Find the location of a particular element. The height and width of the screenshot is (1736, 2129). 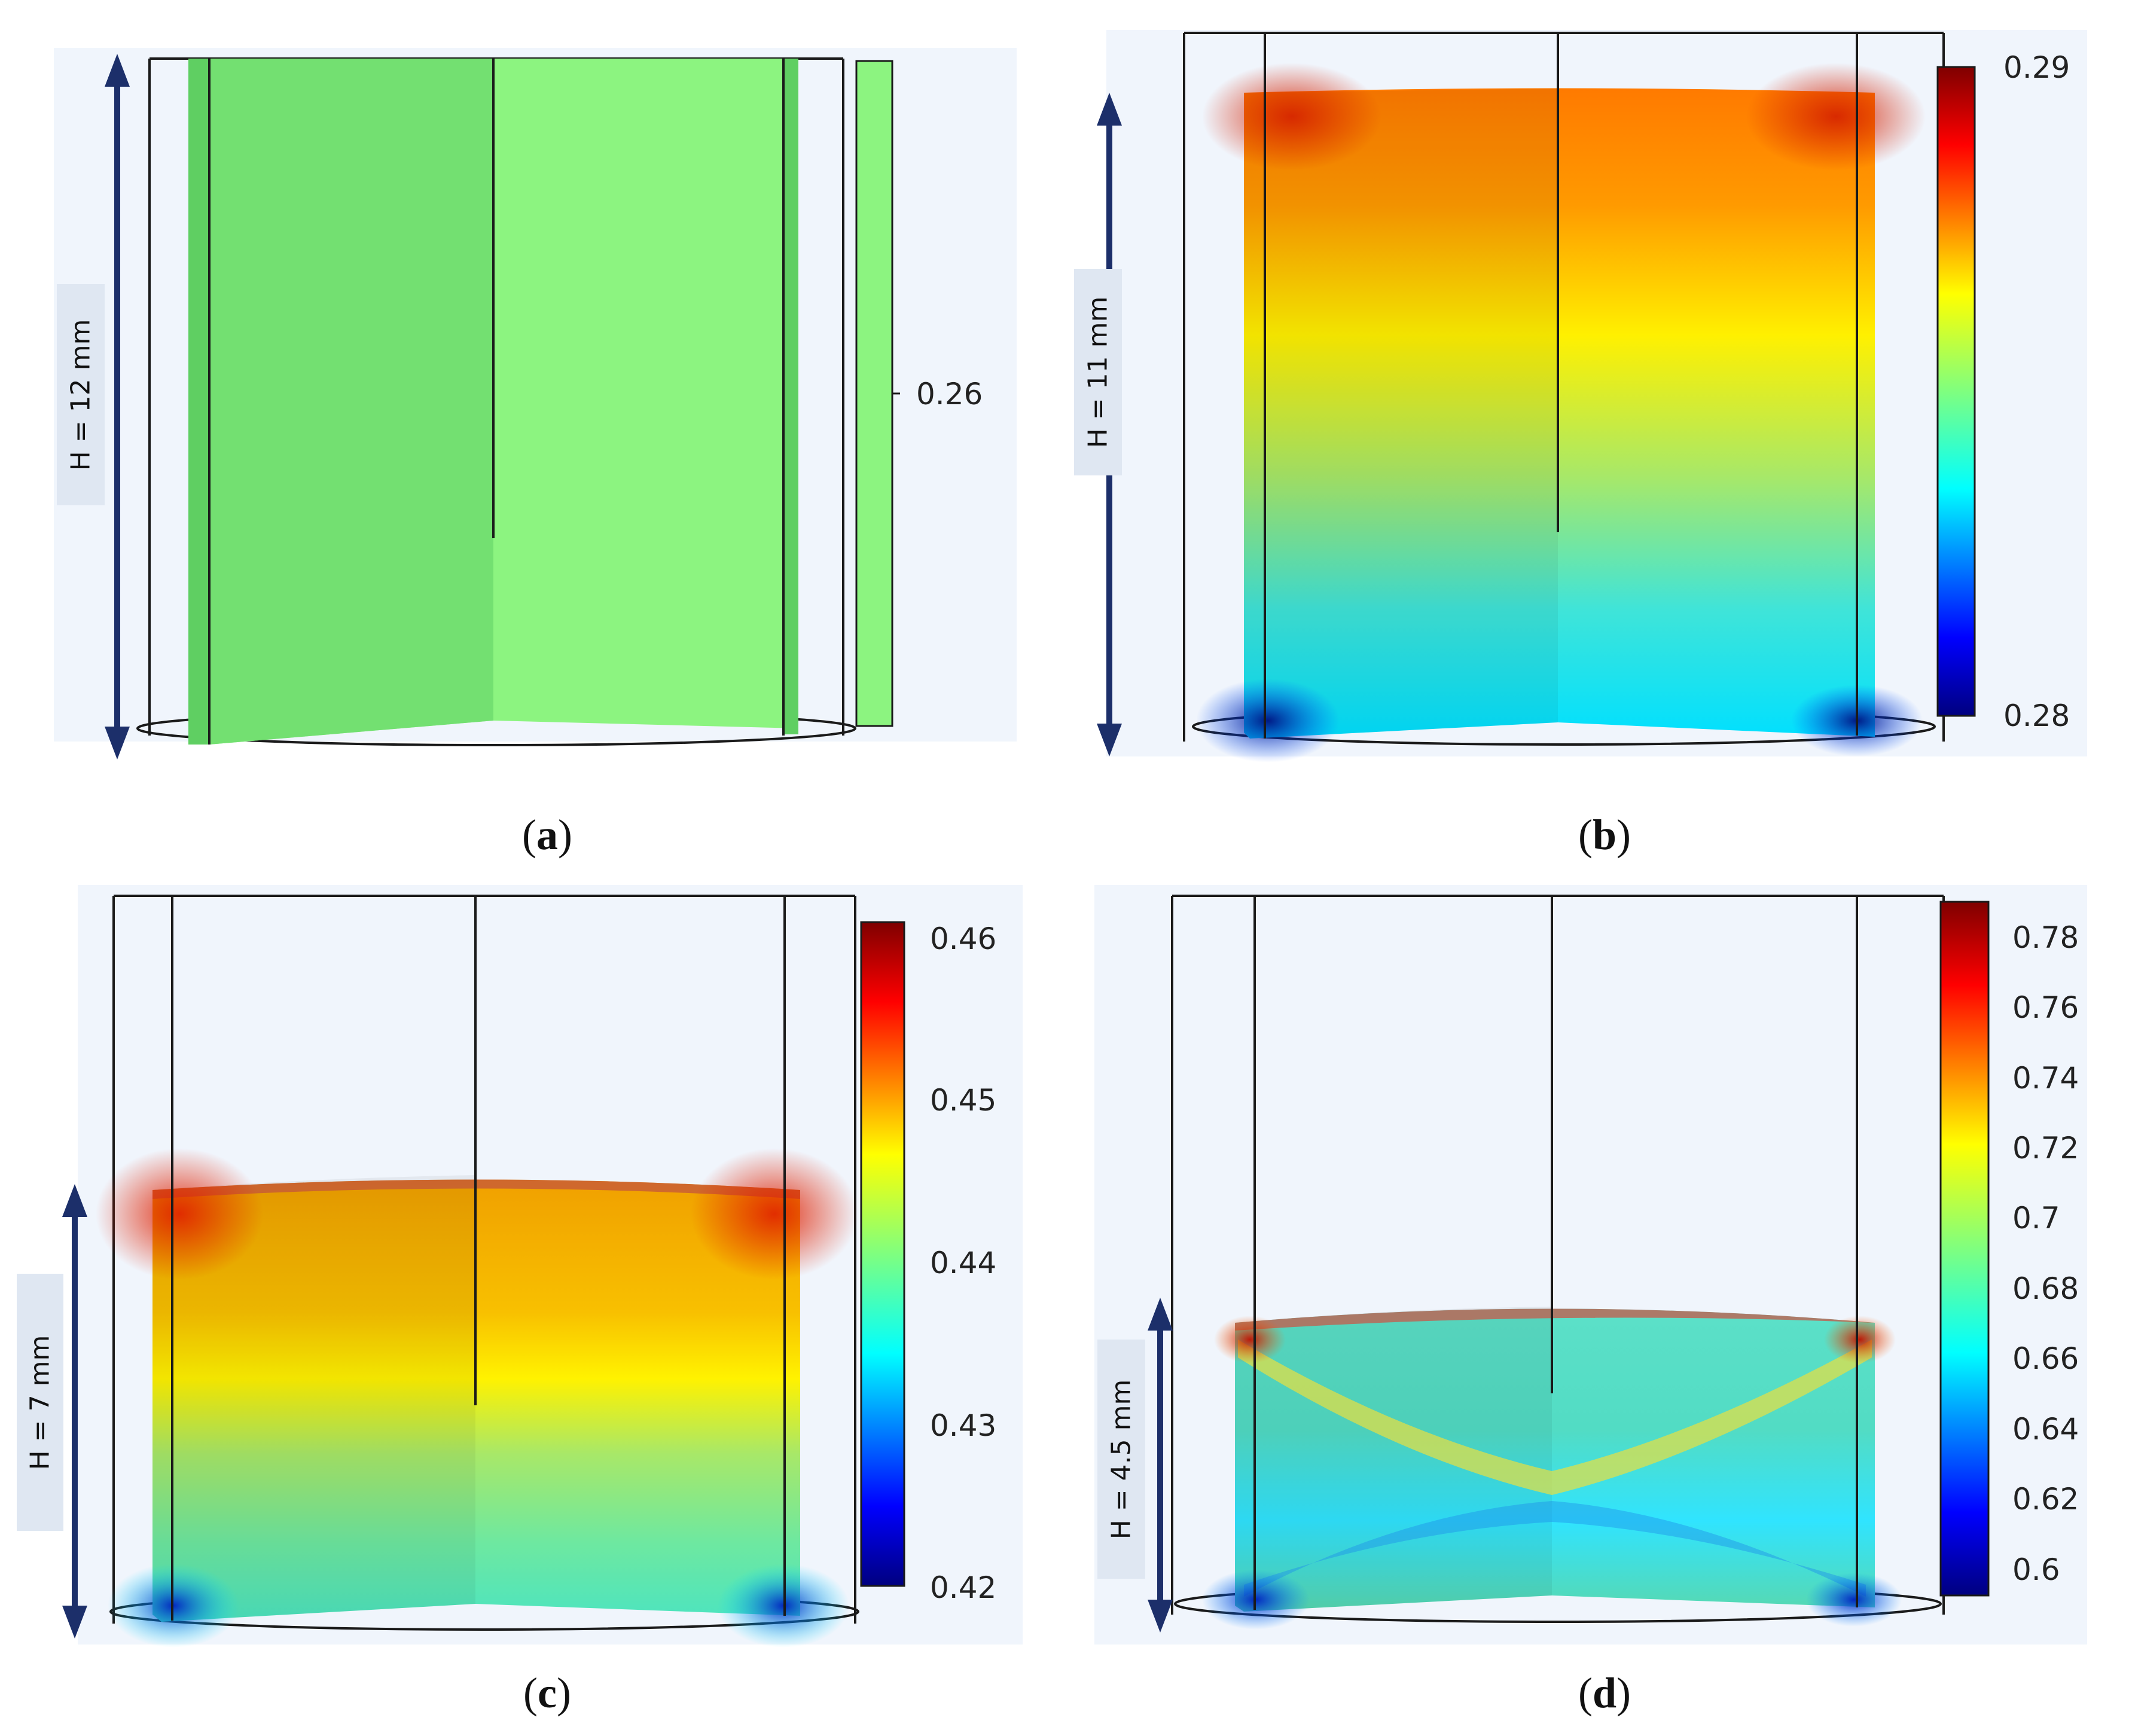

colorbar-tick-label: 0.28 is located at coordinates (2036, 715).